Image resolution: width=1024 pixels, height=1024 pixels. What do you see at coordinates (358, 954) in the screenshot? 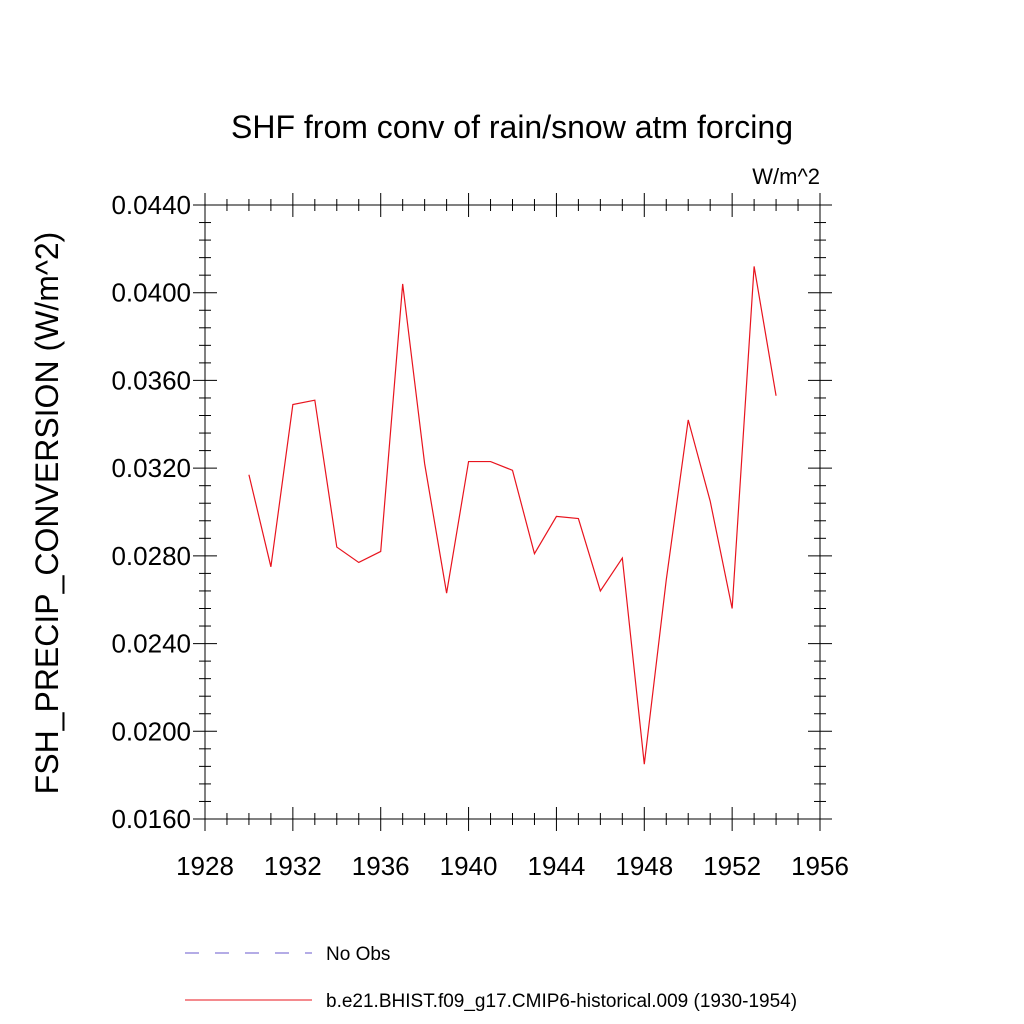
I see `legend-entry-label: No Obs` at bounding box center [358, 954].